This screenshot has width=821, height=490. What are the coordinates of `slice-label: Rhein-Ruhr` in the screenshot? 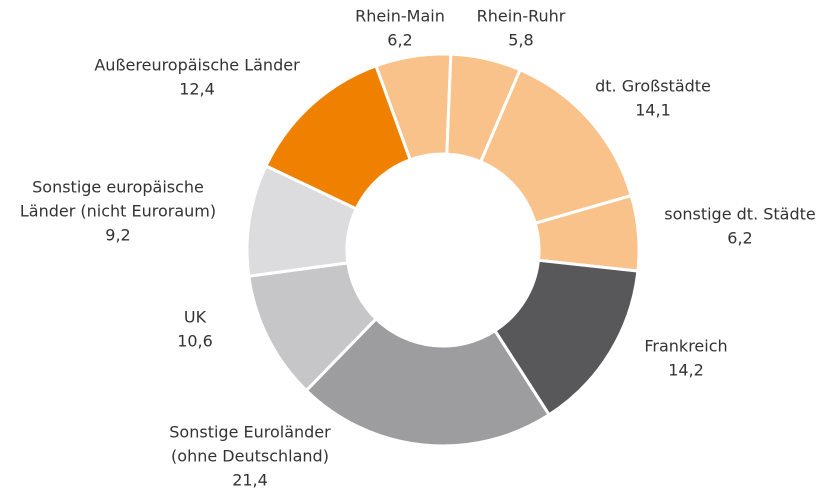 It's located at (521, 16).